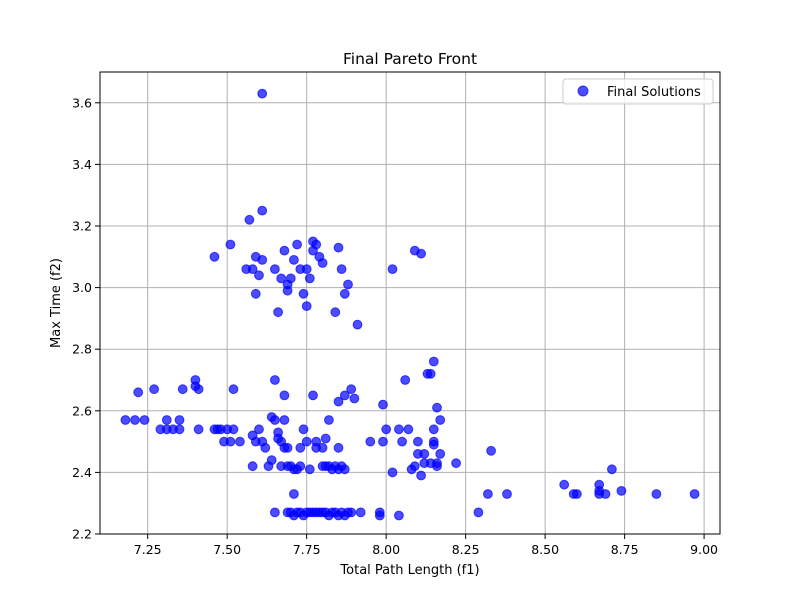 This screenshot has height=600, width=800. Describe the element at coordinates (583, 91) in the screenshot. I see `legend-marker` at that location.